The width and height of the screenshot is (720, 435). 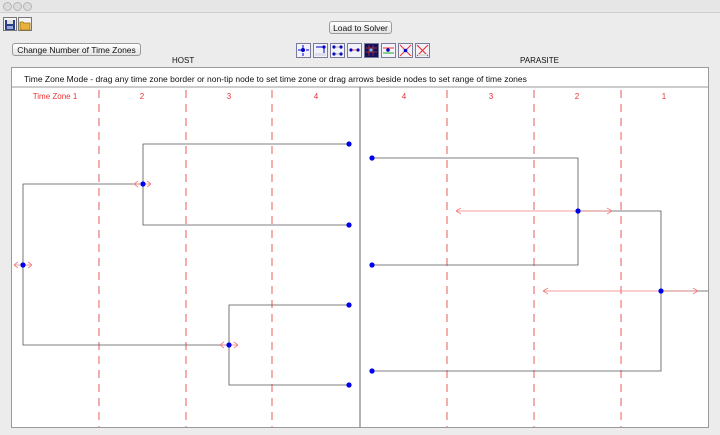 I want to click on move-node-icon, so click(x=303, y=50).